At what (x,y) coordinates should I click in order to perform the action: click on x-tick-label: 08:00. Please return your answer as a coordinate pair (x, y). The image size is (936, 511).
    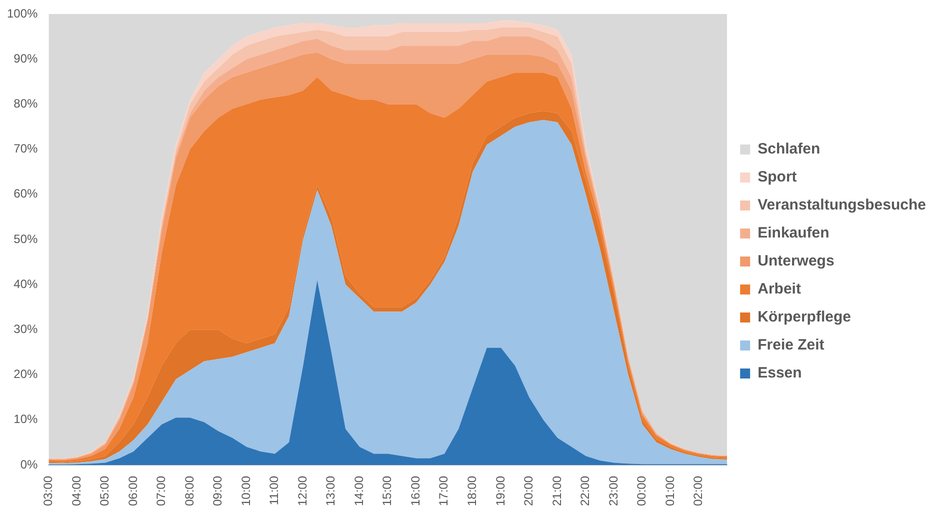
    Looking at the image, I should click on (189, 491).